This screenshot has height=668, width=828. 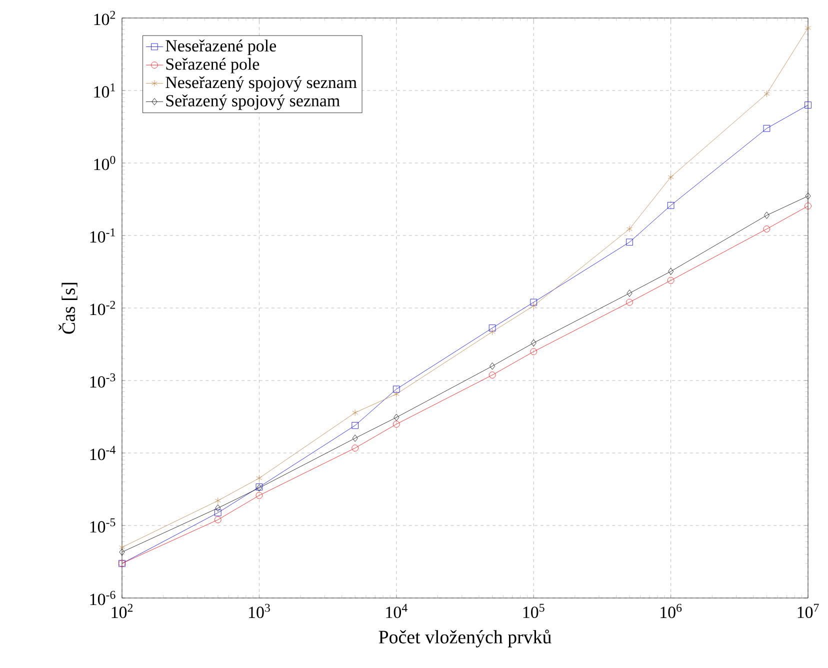 I want to click on legend-label: Seřazené pole, so click(x=213, y=66).